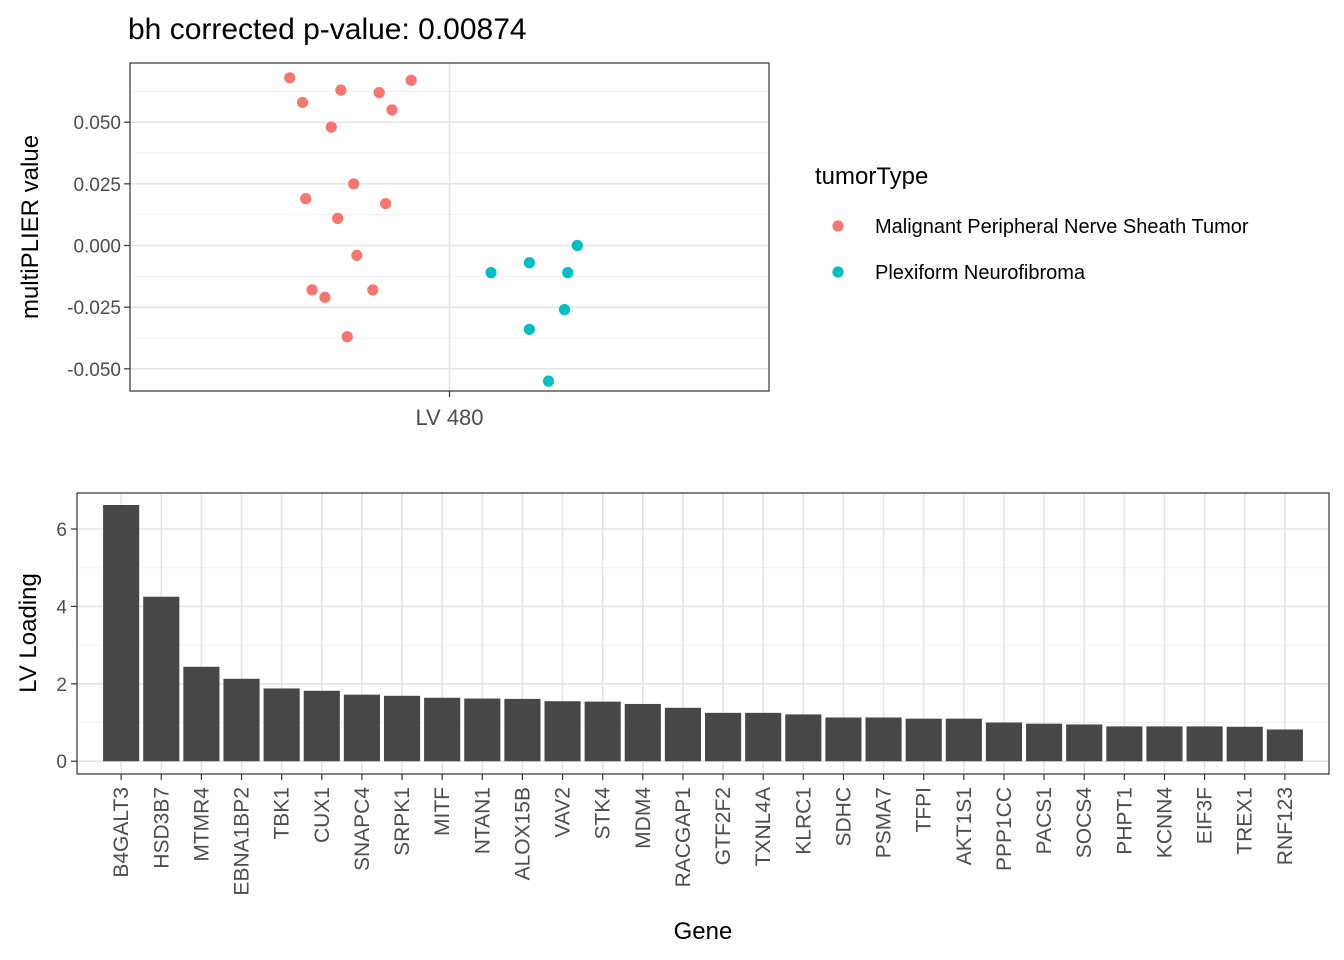 The height and width of the screenshot is (960, 1344). I want to click on bar-ppp1cc, so click(1004, 742).